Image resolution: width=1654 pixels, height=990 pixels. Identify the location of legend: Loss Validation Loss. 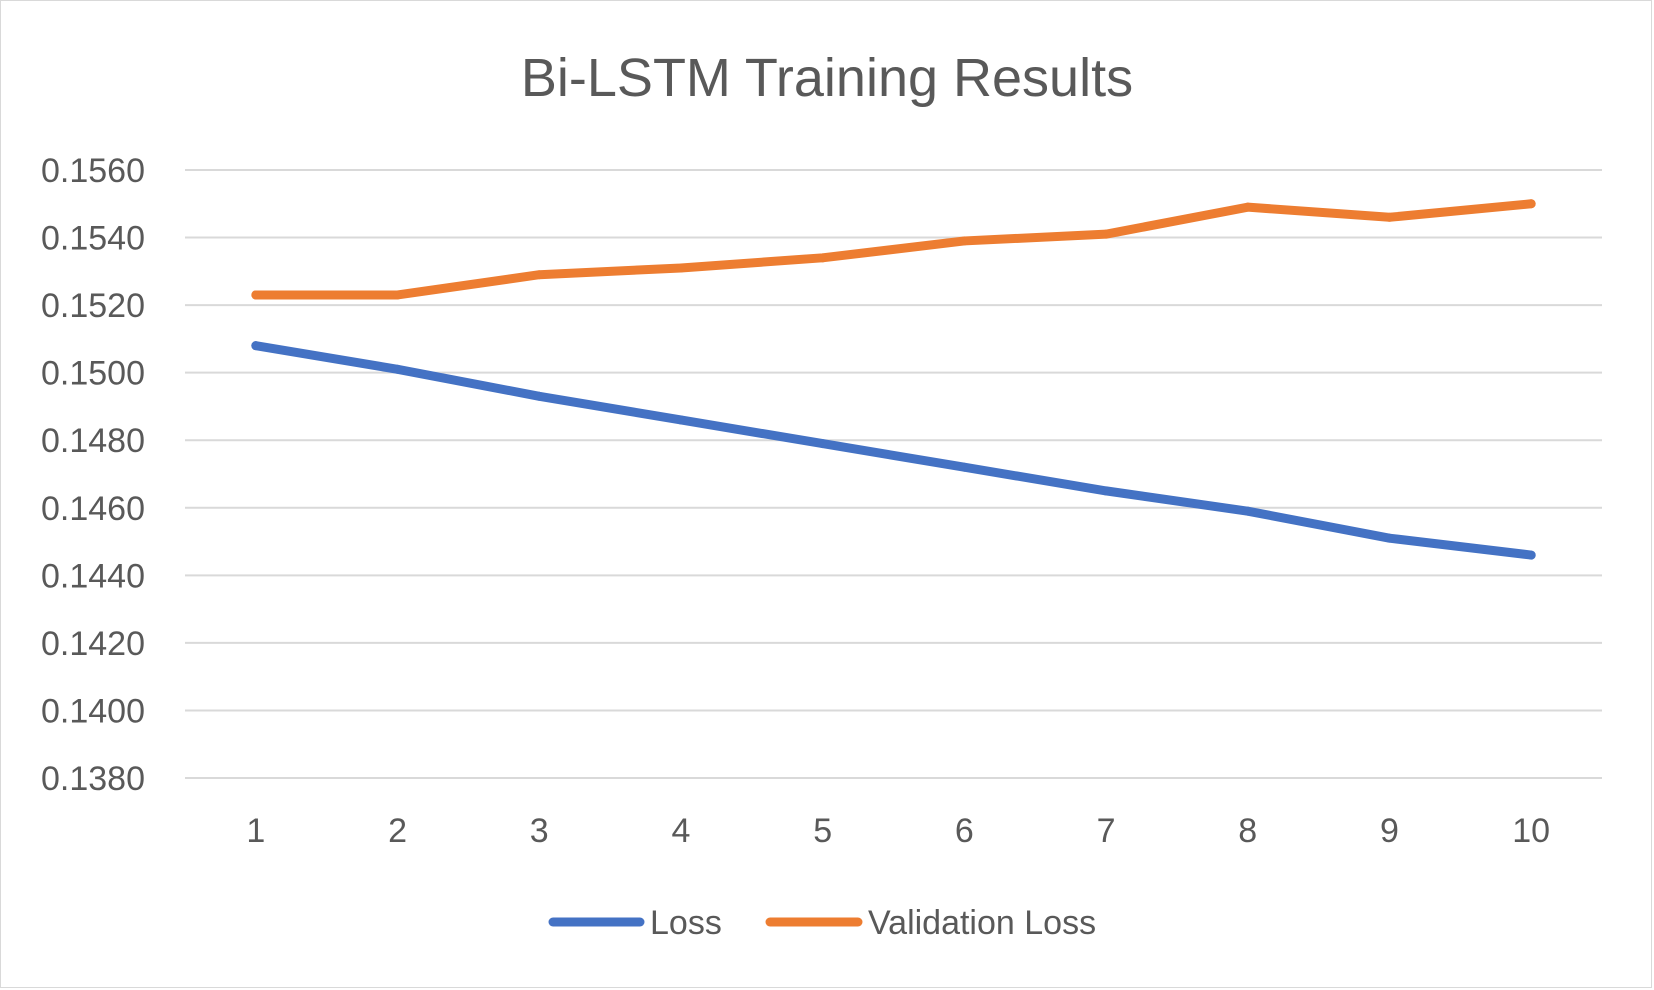
(822, 923).